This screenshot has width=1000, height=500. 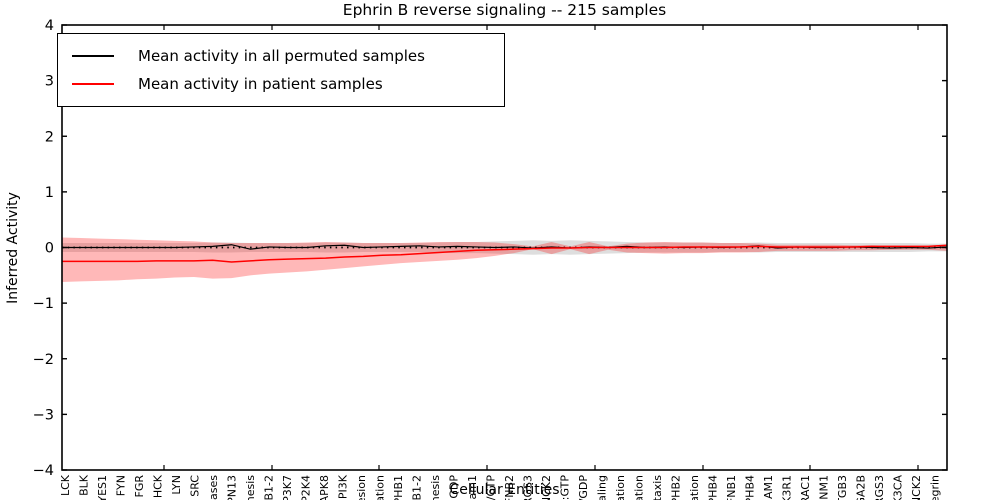 What do you see at coordinates (361, 487) in the screenshot?
I see `x-category-label: cell adhesion` at bounding box center [361, 487].